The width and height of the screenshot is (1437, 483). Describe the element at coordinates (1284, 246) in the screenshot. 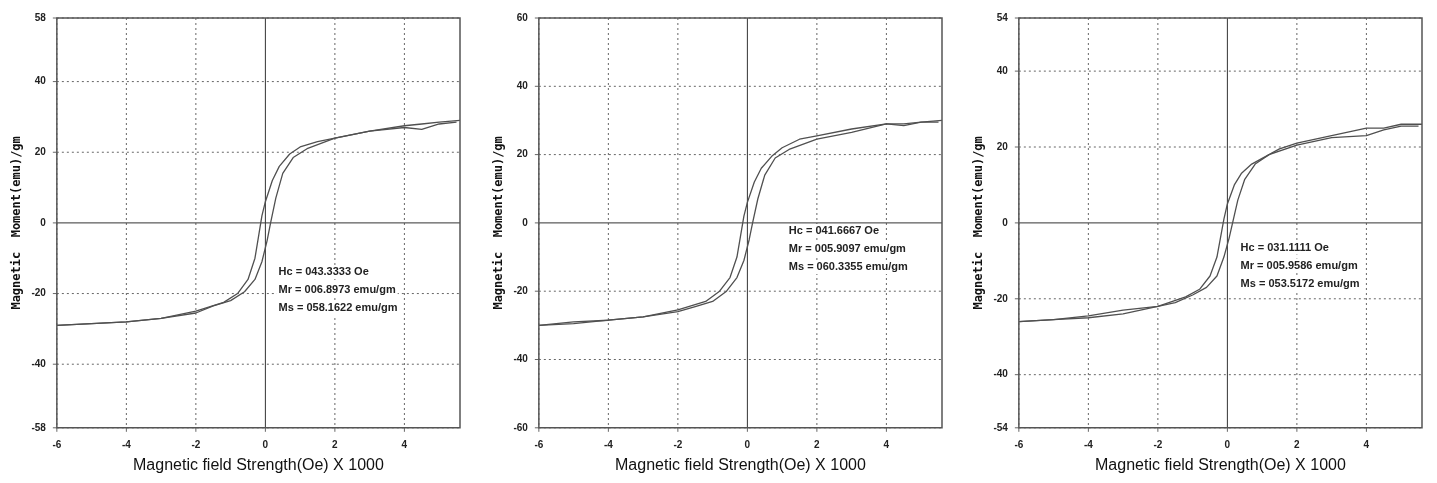

I see `annotation: Hc = 031.1111 Oe` at that location.